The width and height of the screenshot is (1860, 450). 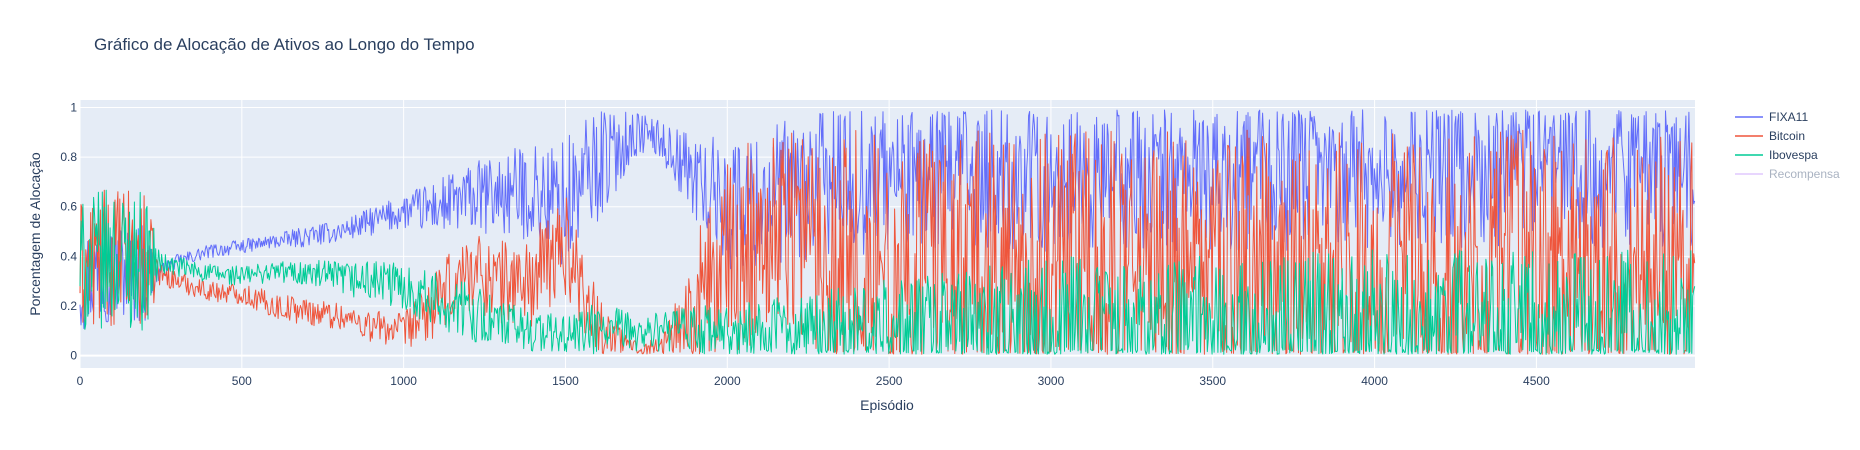 What do you see at coordinates (1793, 155) in the screenshot?
I see `legend-label: Ibovespa` at bounding box center [1793, 155].